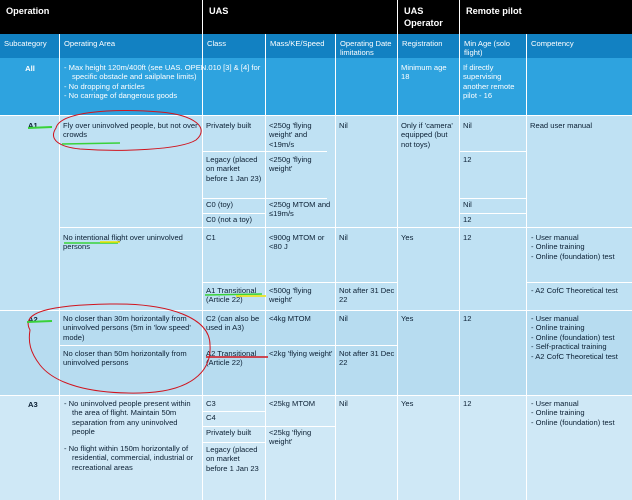  What do you see at coordinates (234, 296) in the screenshot?
I see `a1-class-5: A1 Transitional (Article 22)` at bounding box center [234, 296].